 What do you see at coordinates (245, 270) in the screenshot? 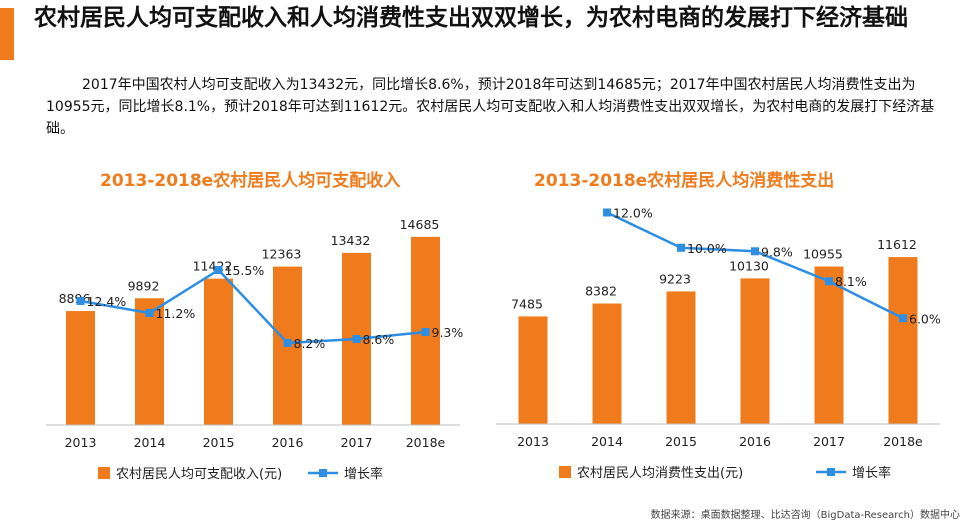
I see `growth-rate-label: 15.5%` at bounding box center [245, 270].